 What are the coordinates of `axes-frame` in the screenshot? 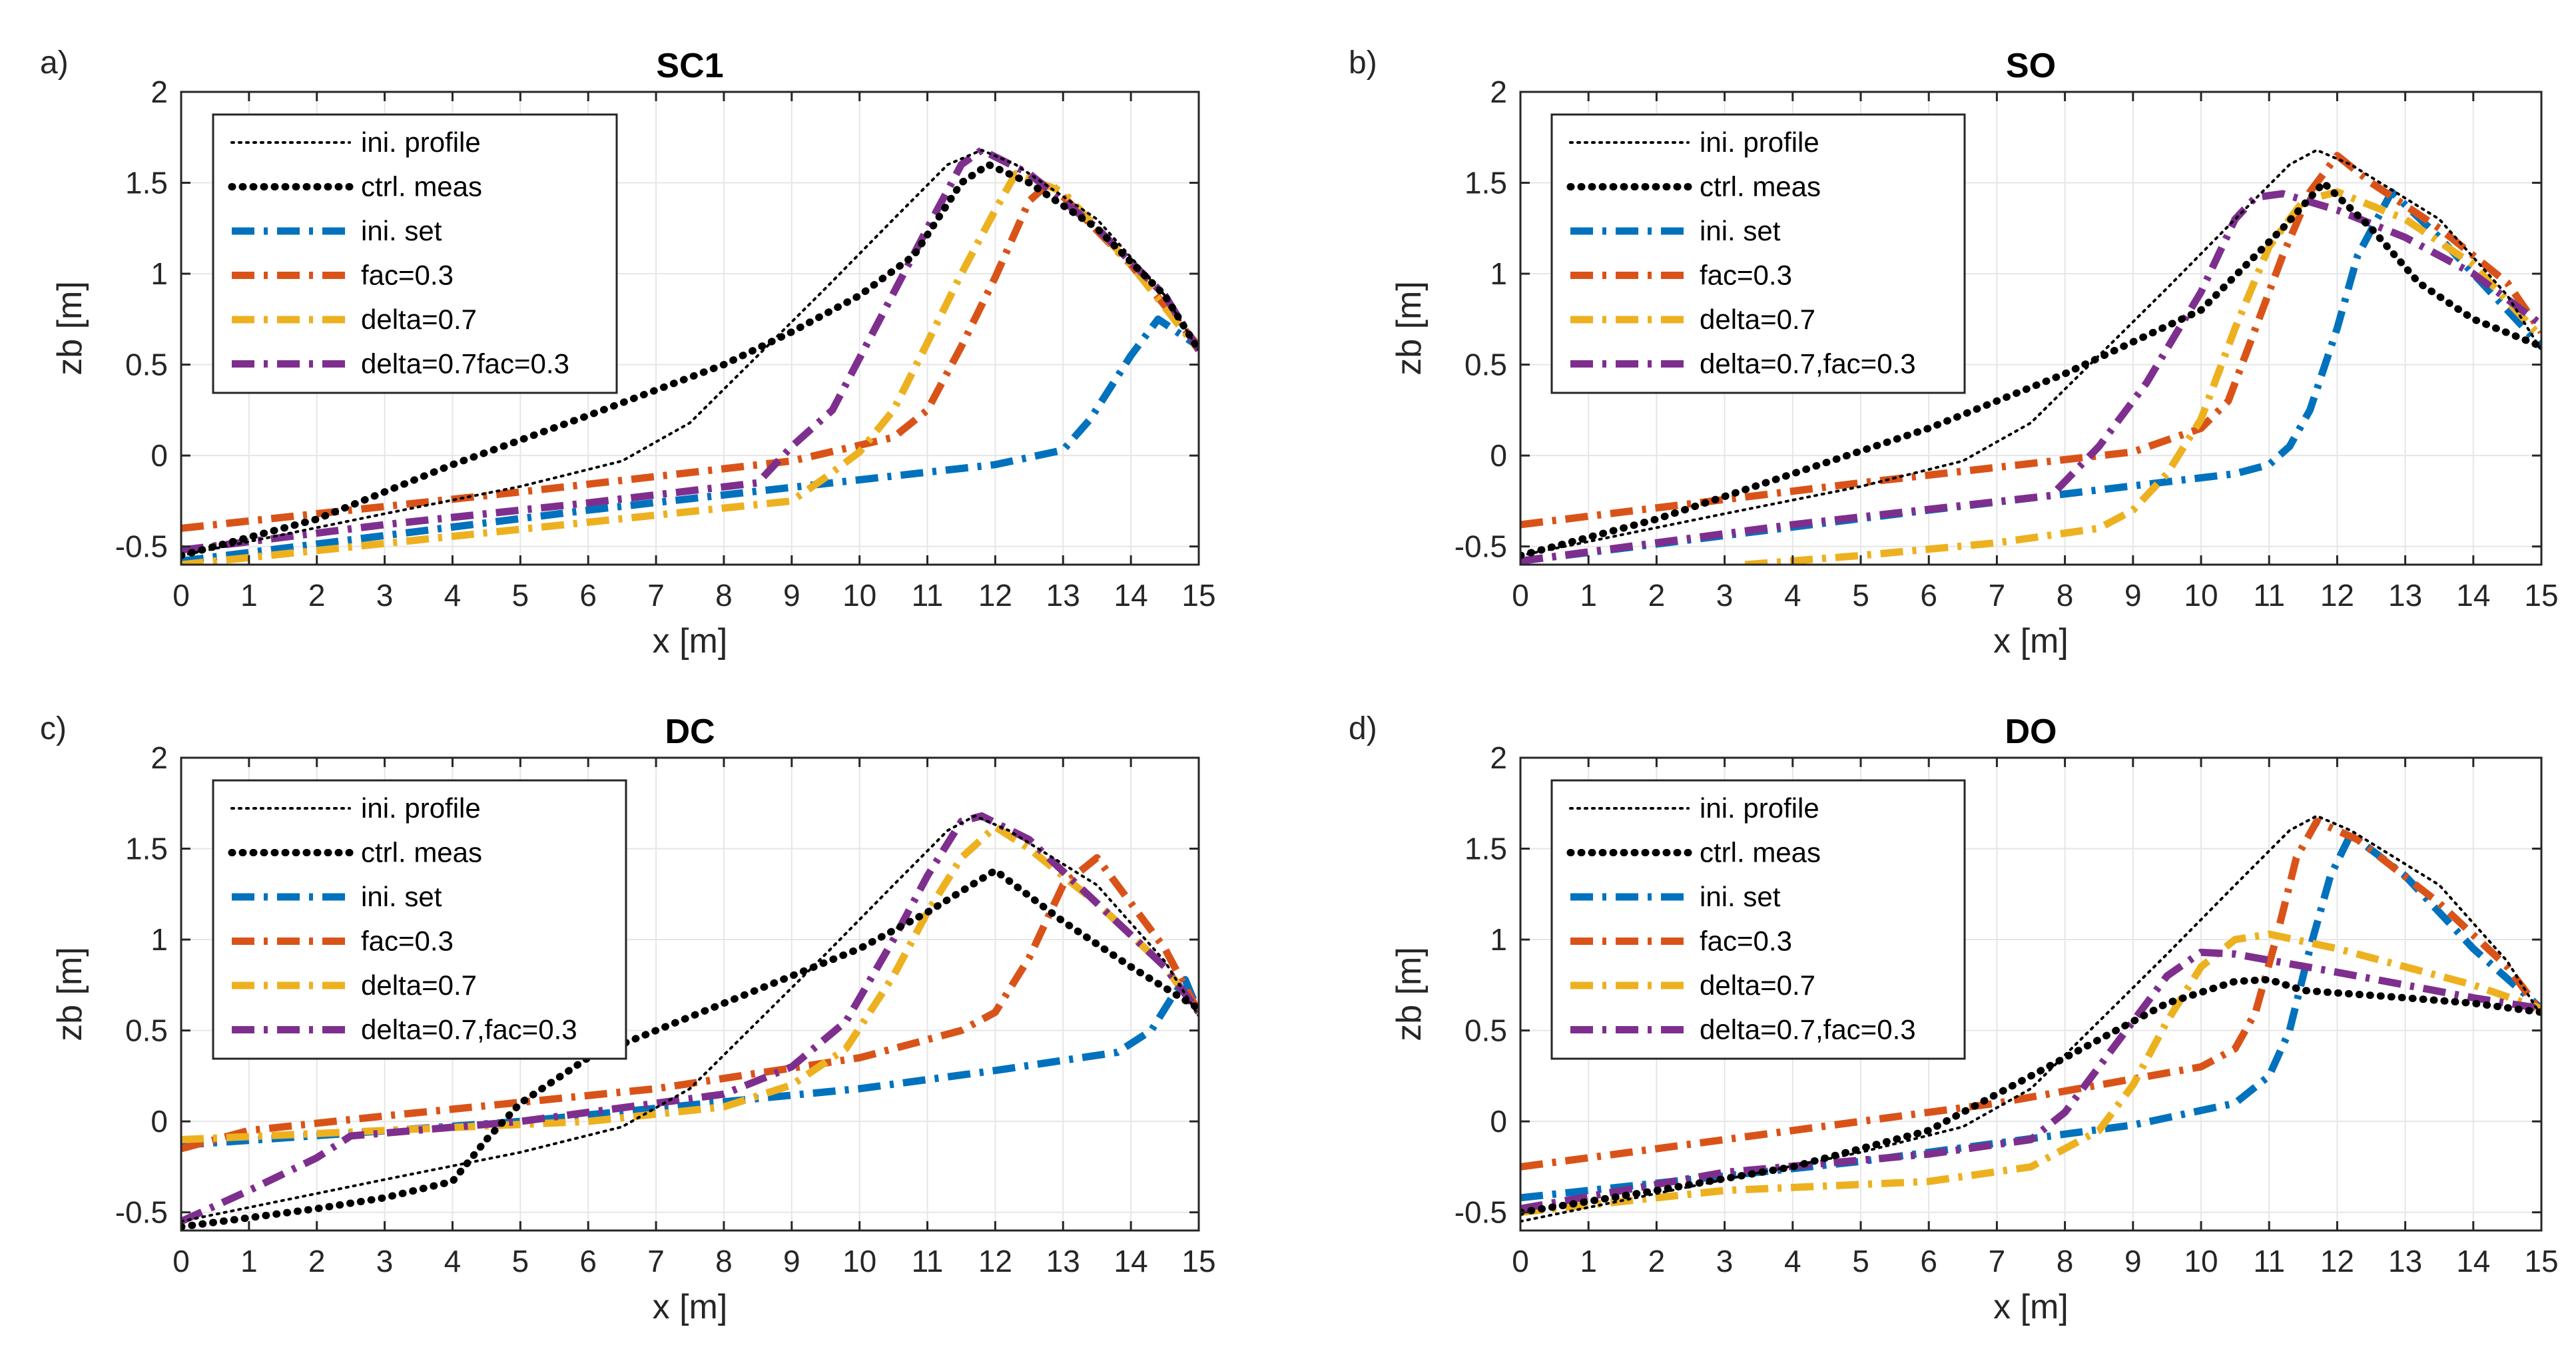 It's located at (2031, 328).